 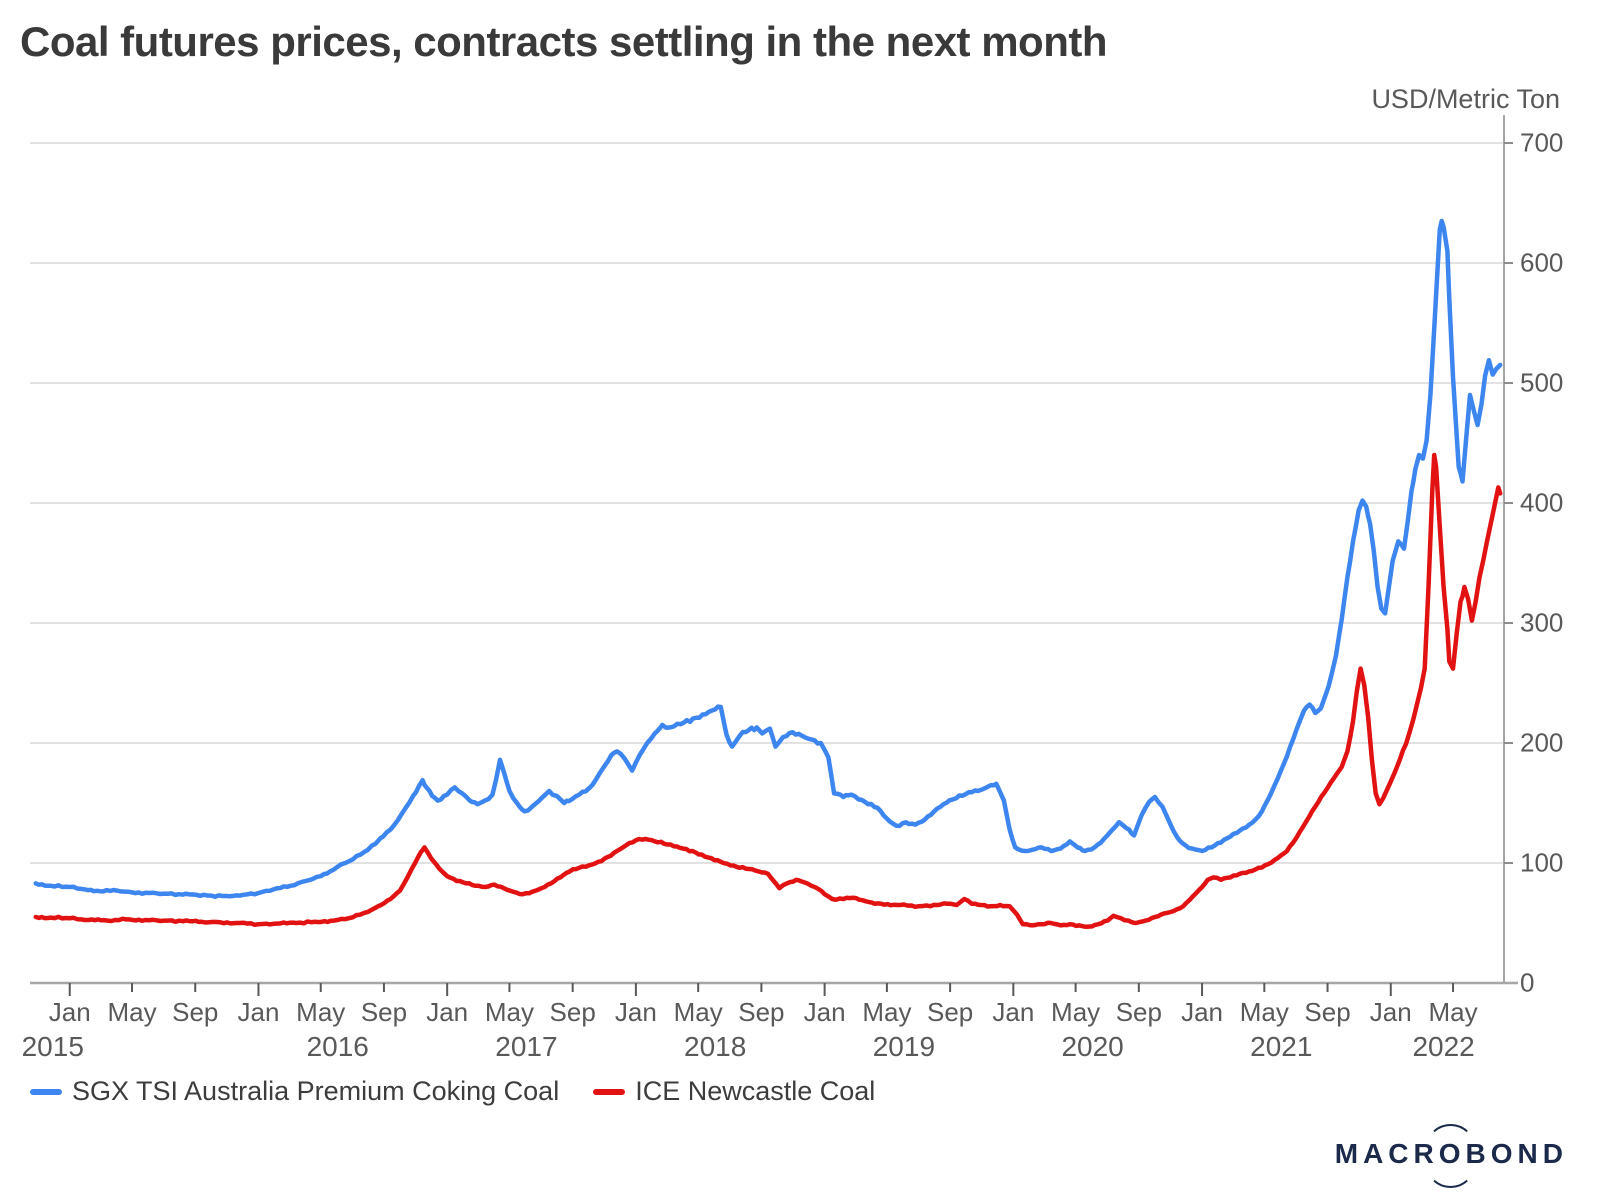 I want to click on year-label-2022: 2022, so click(x=1443, y=1046).